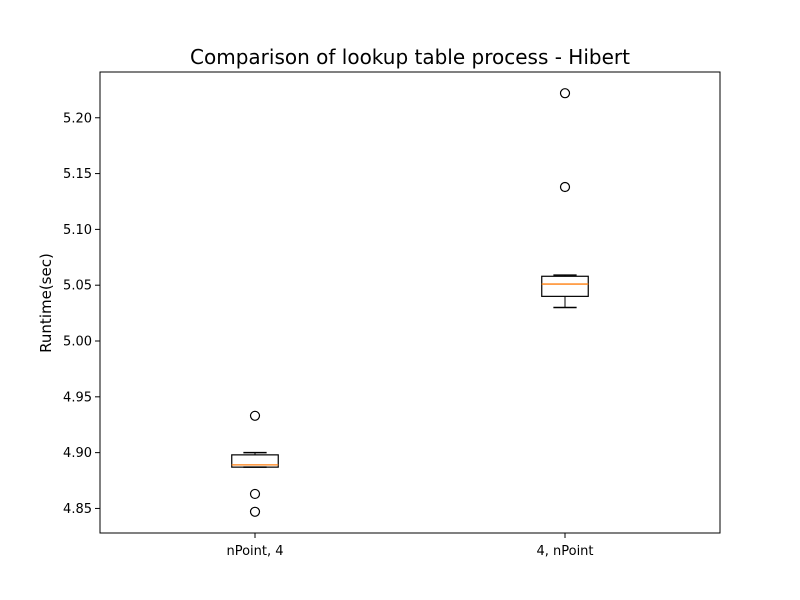  Describe the element at coordinates (77, 174) in the screenshot. I see `y-tick-label: 5.15` at that location.